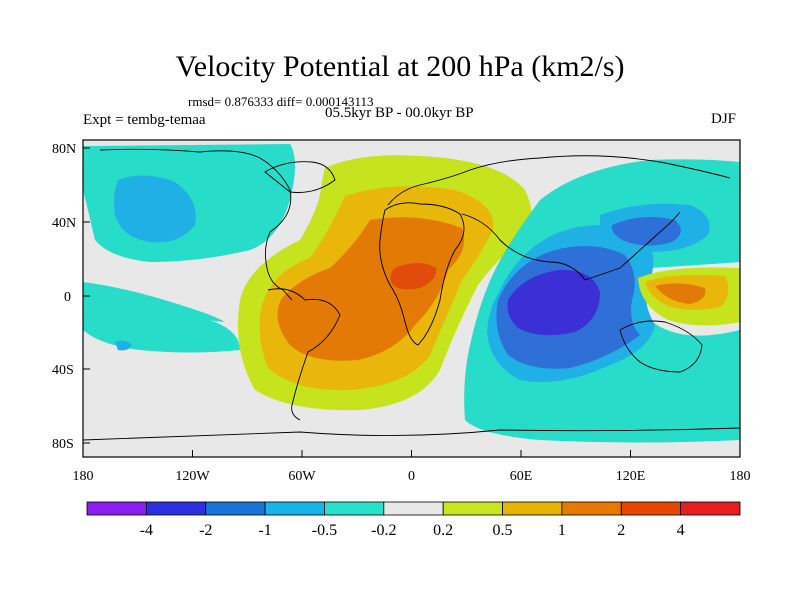  I want to click on colorbar-label: 0.5, so click(503, 530).